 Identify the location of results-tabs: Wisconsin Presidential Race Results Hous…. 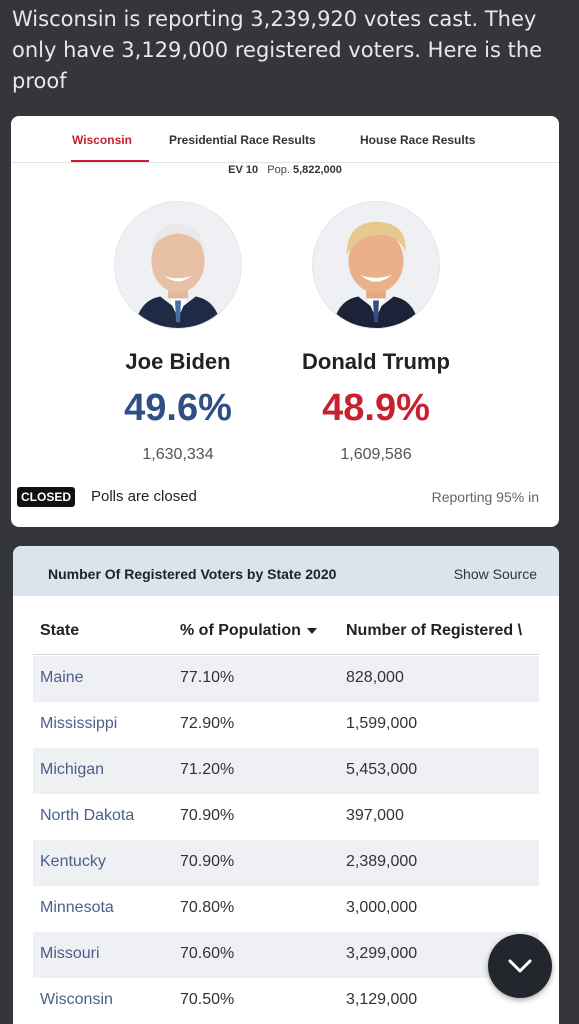
(285, 139).